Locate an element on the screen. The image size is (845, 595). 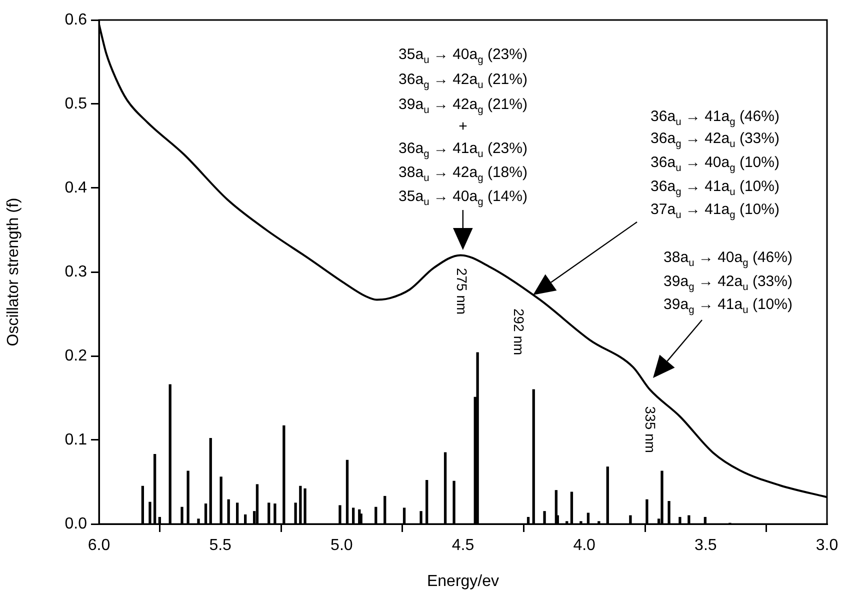
annotation: 39a$_{g}$ → 42a$_{u}$ (33%) is located at coordinates (728, 283).